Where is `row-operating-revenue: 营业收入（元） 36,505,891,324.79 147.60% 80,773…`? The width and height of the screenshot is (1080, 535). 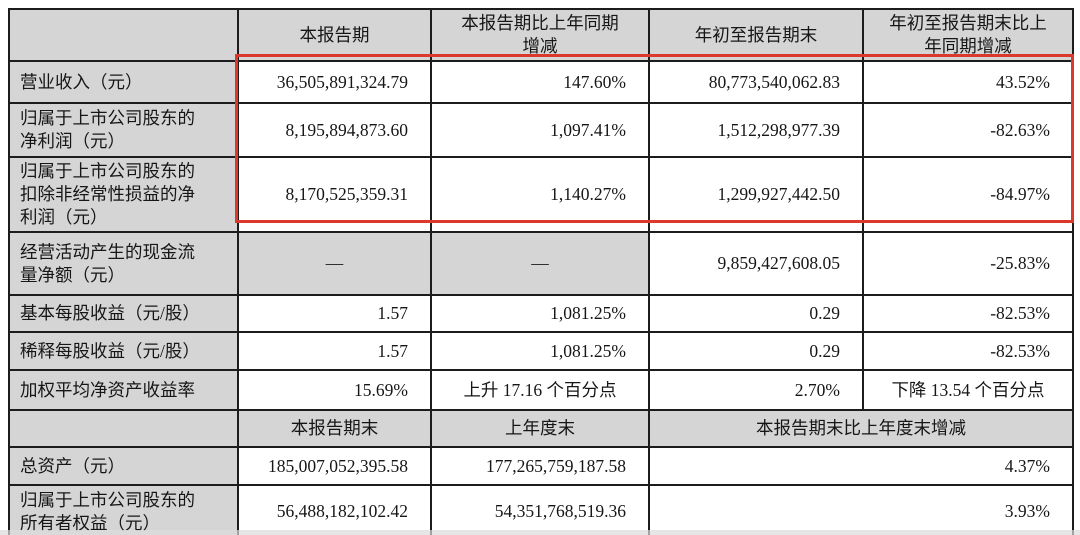
row-operating-revenue: 营业收入（元） 36,505,891,324.79 147.60% 80,773… is located at coordinates (541, 82).